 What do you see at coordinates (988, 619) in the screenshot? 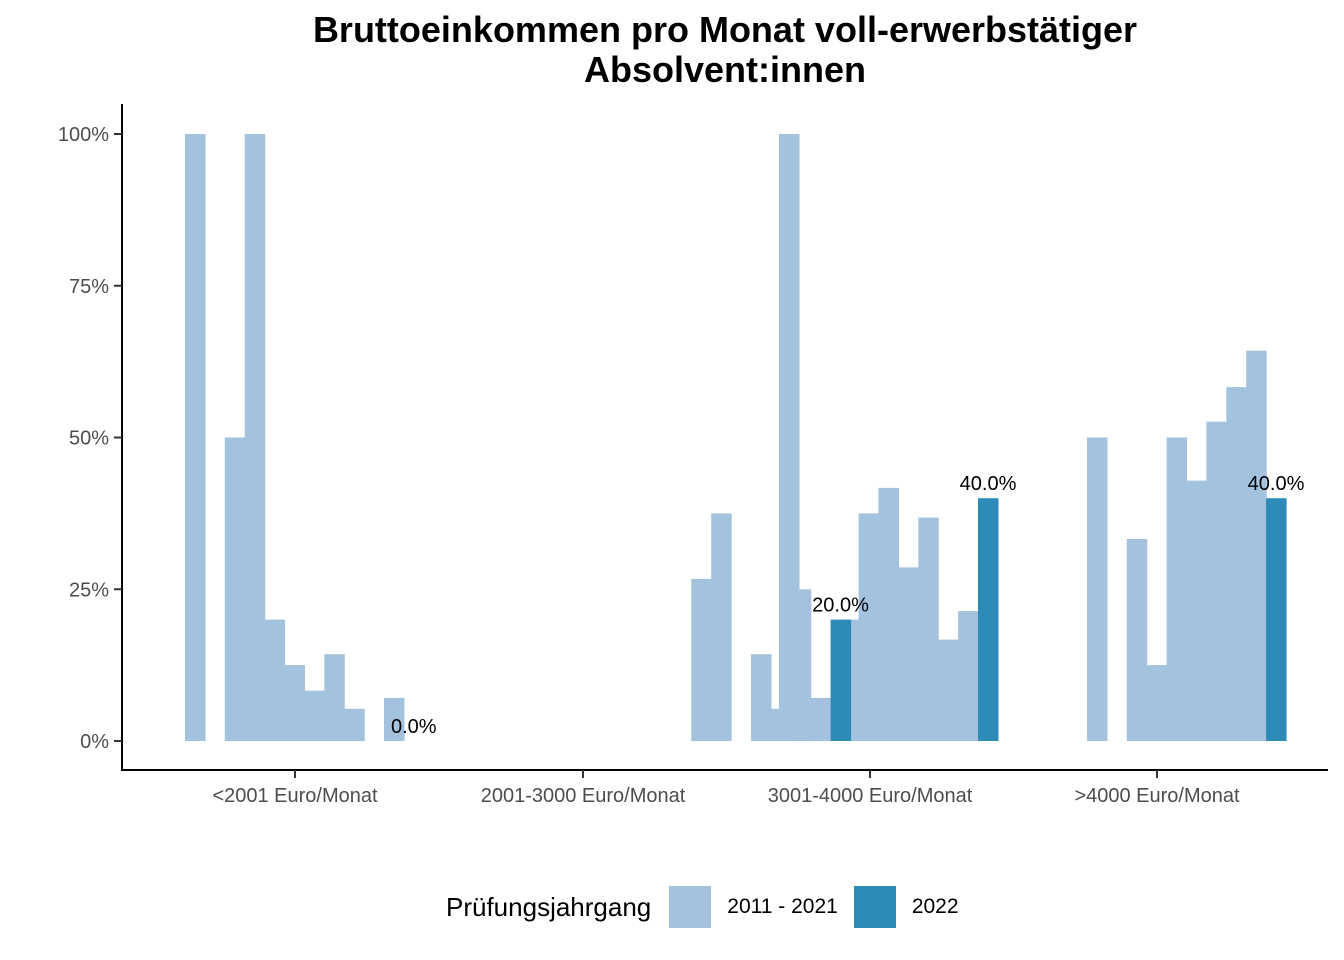
I see `bar-2022-cat2` at bounding box center [988, 619].